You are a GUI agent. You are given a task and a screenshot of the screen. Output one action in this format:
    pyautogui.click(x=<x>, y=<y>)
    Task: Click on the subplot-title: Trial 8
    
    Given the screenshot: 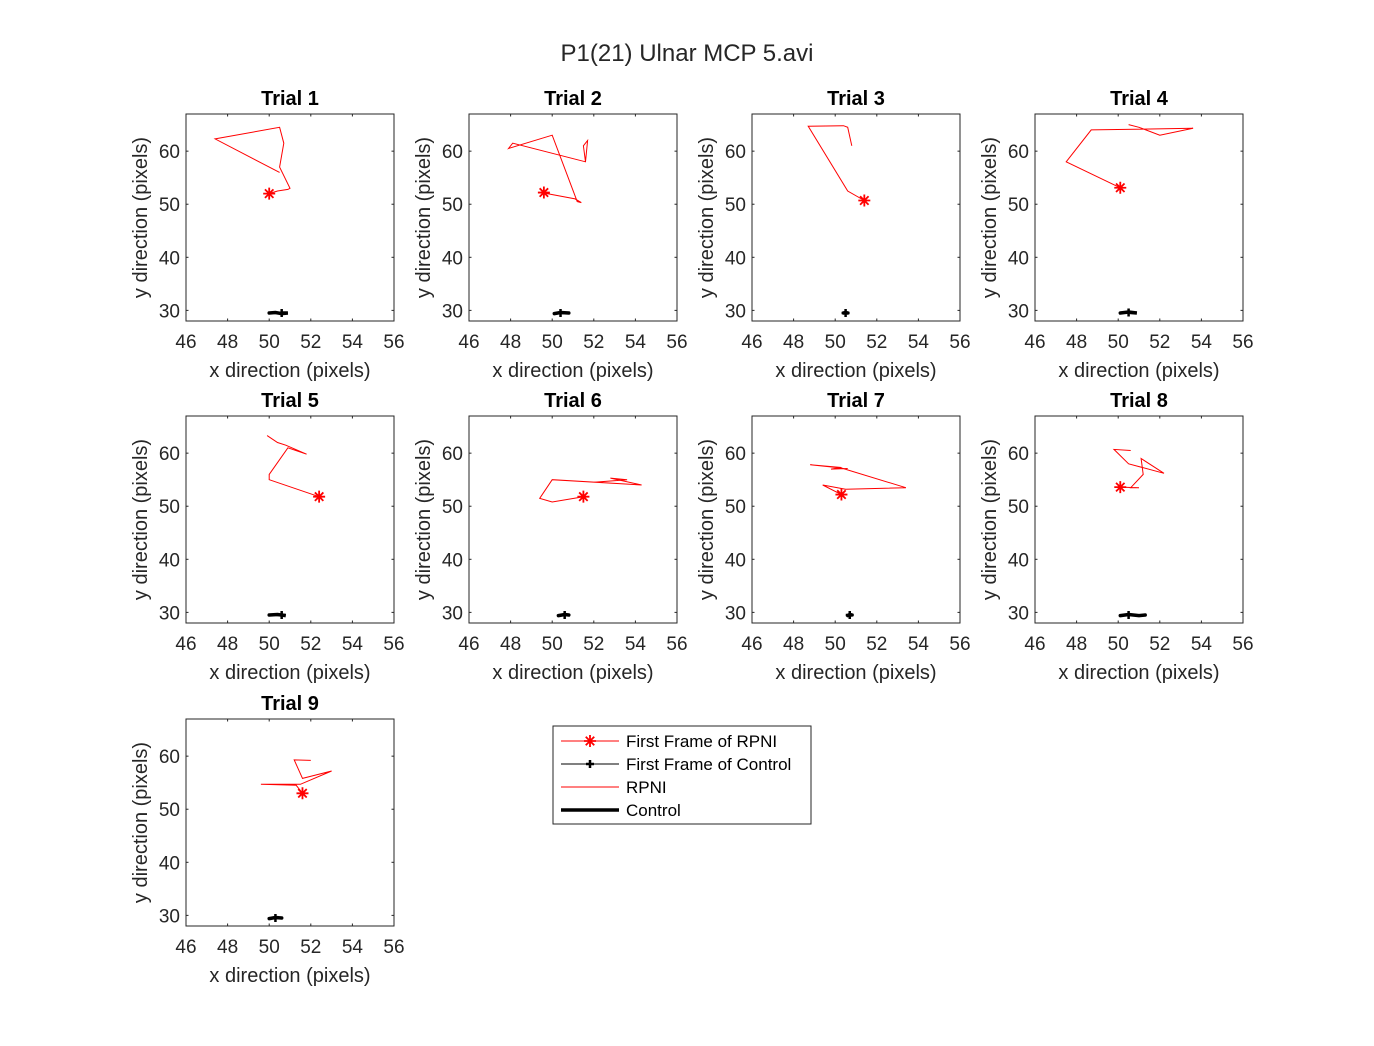 What is the action you would take?
    pyautogui.click(x=1139, y=401)
    